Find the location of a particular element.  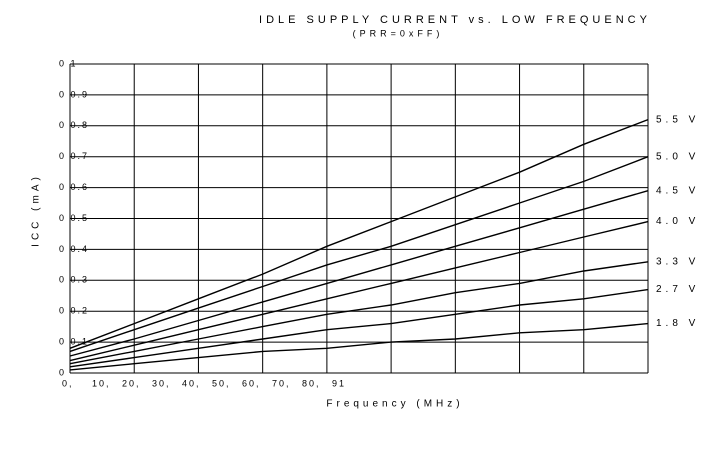

x-tick-label: 20, is located at coordinates (131, 383).